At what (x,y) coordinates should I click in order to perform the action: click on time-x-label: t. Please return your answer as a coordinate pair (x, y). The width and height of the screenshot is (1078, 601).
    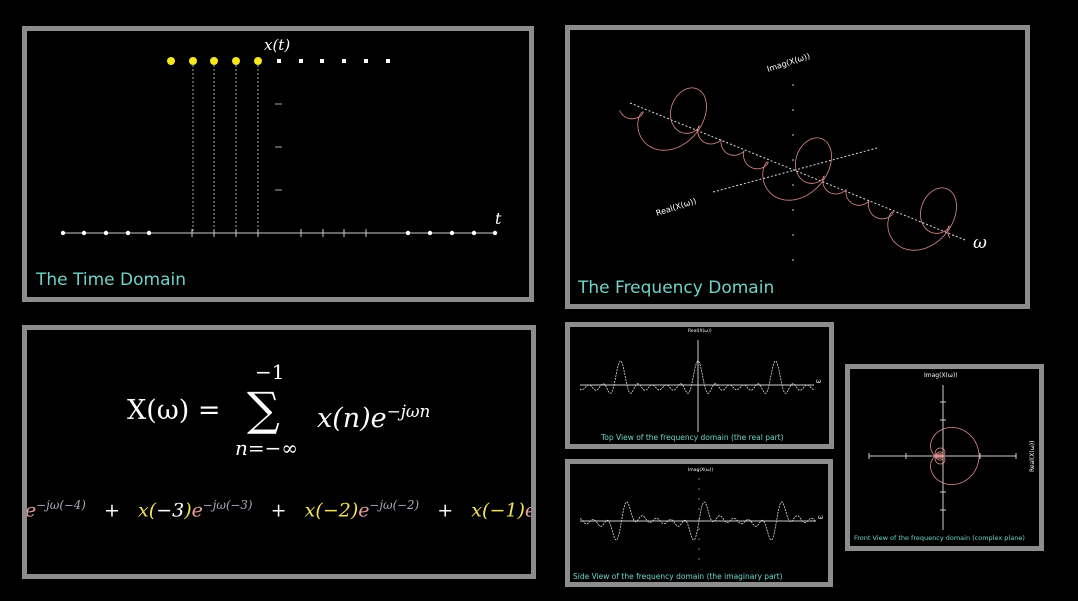
    Looking at the image, I should click on (498, 218).